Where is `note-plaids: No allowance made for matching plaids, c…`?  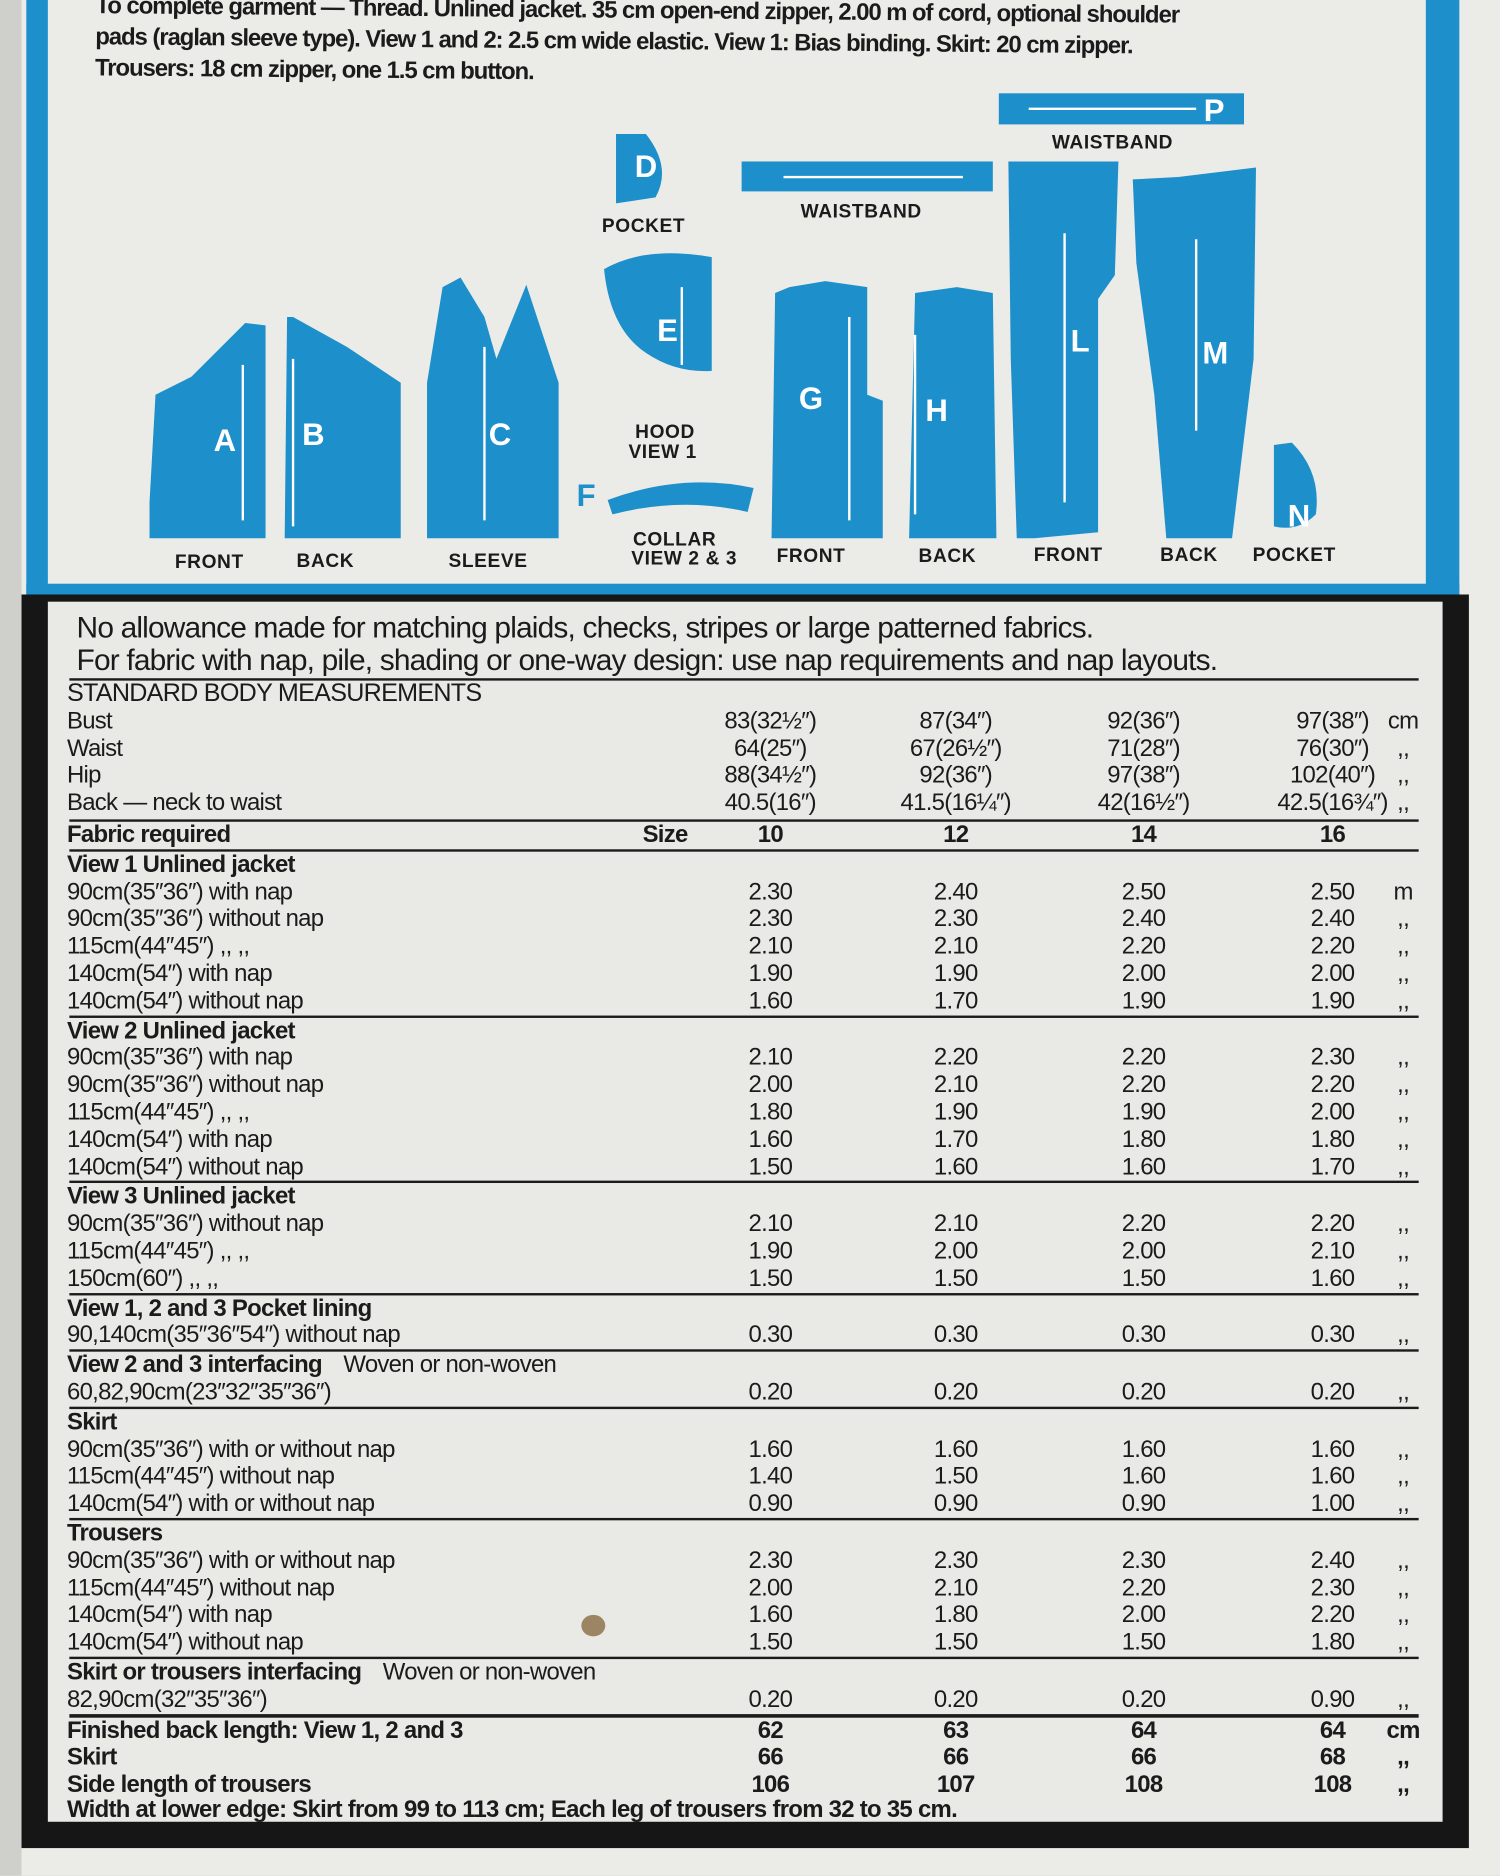 note-plaids: No allowance made for matching plaids, c… is located at coordinates (585, 628).